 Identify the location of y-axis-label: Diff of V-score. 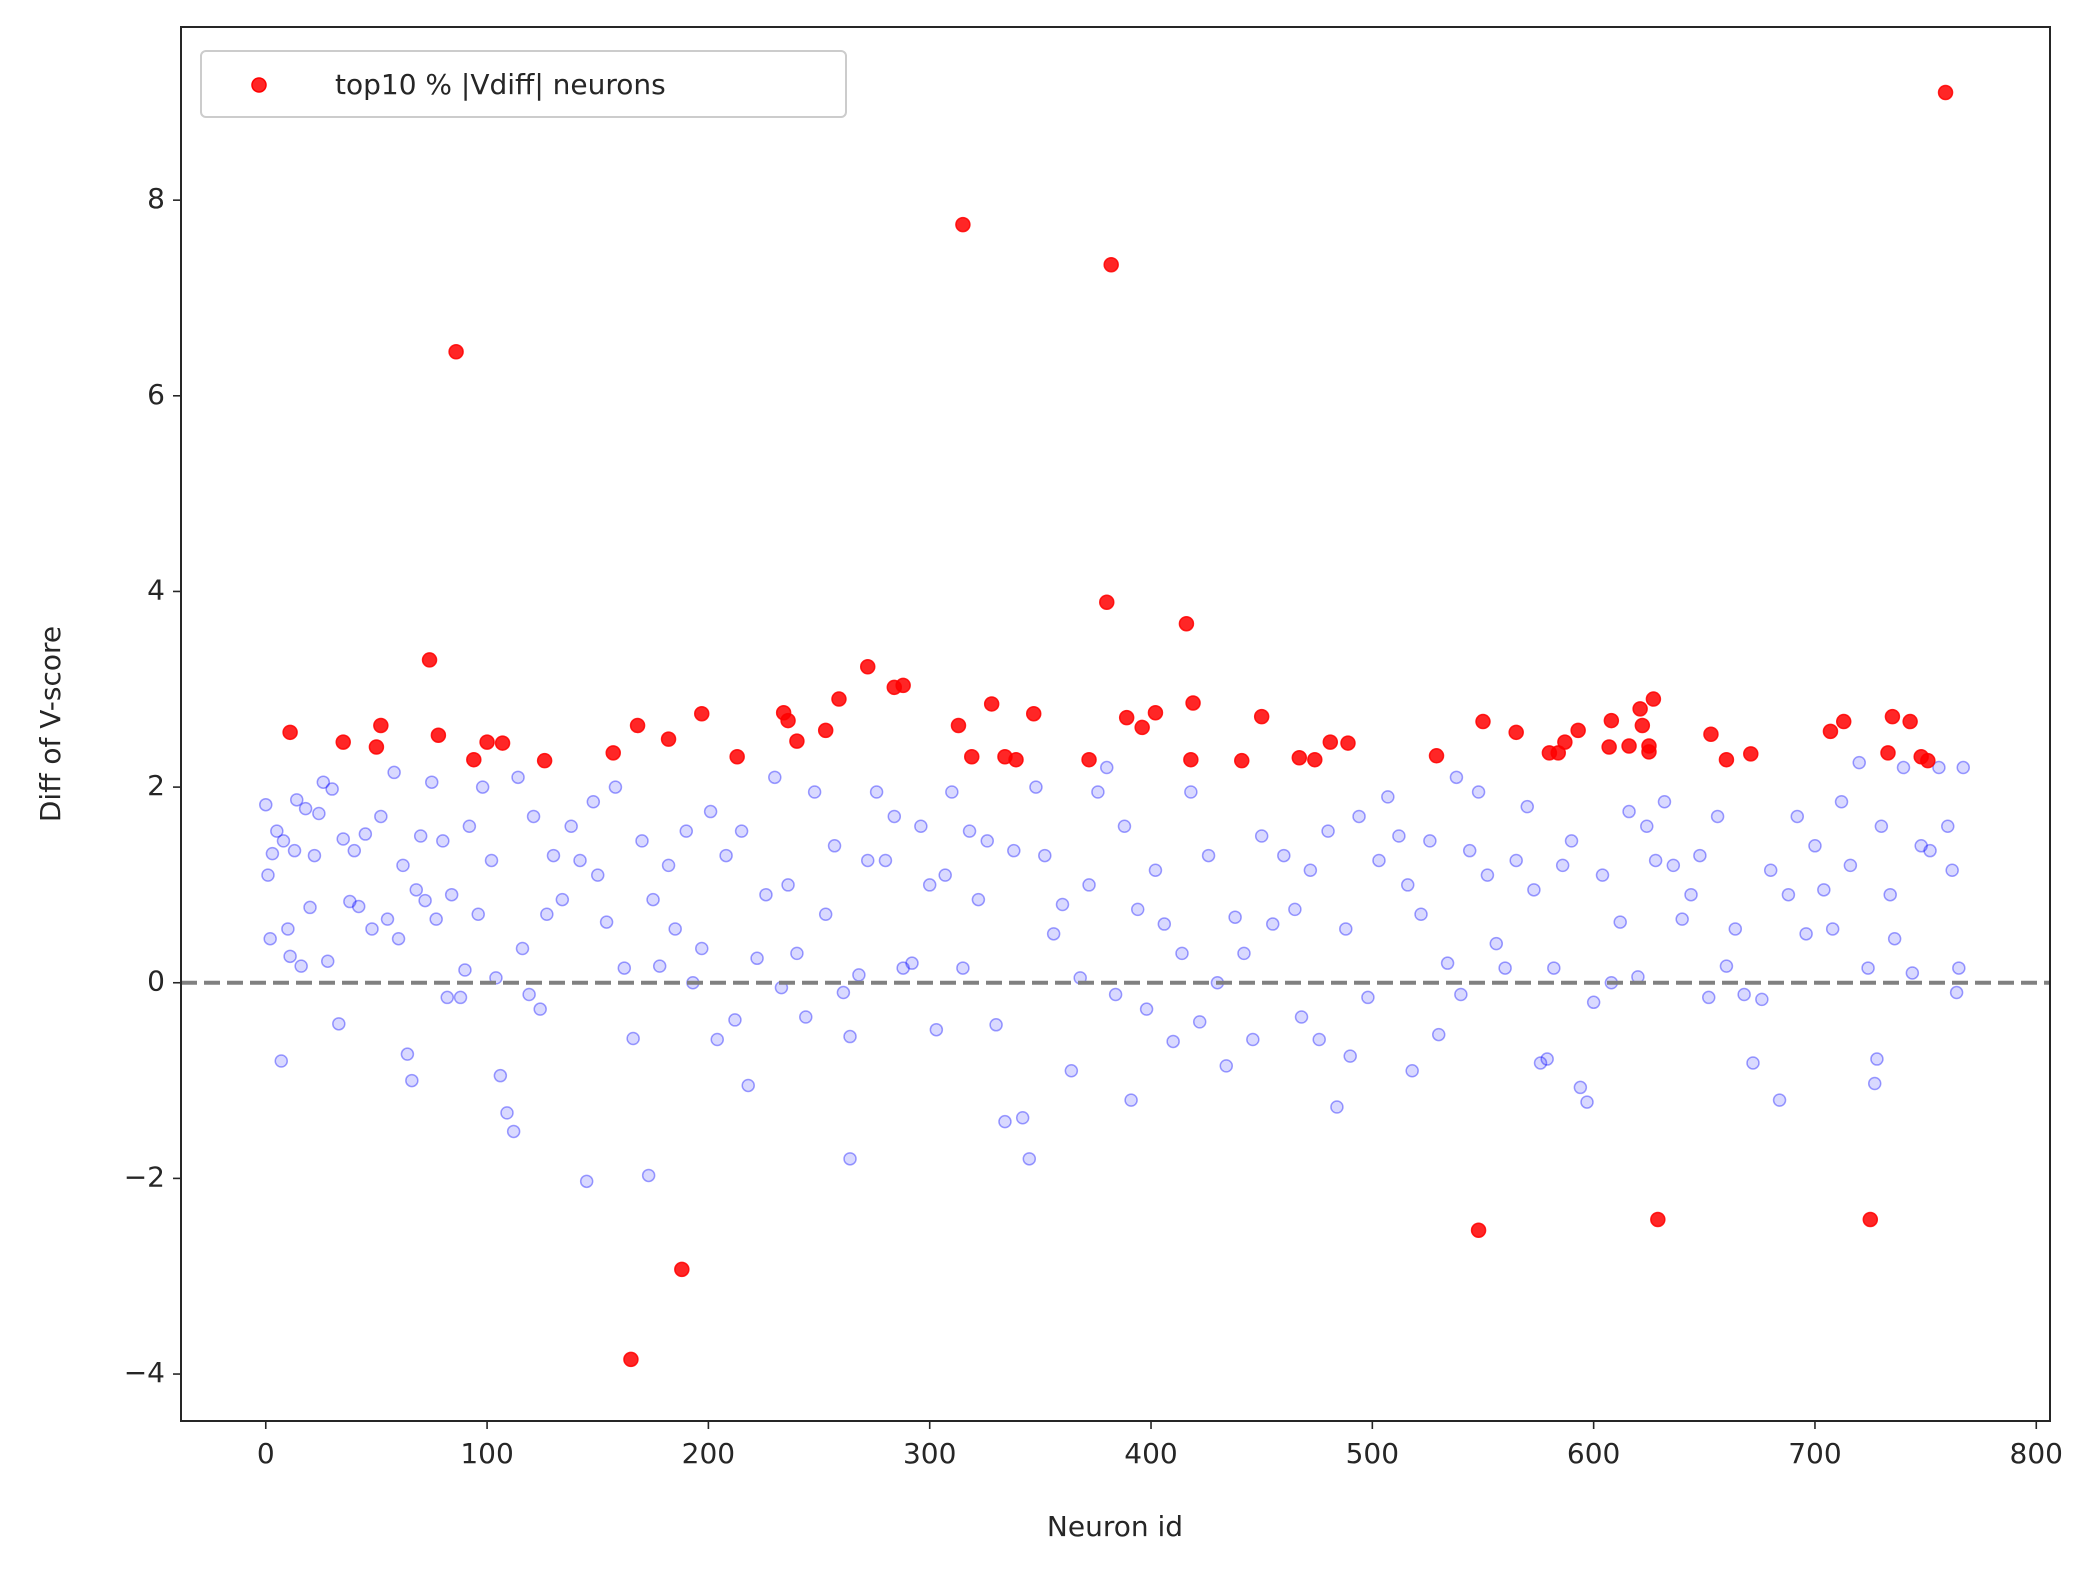
(50, 724).